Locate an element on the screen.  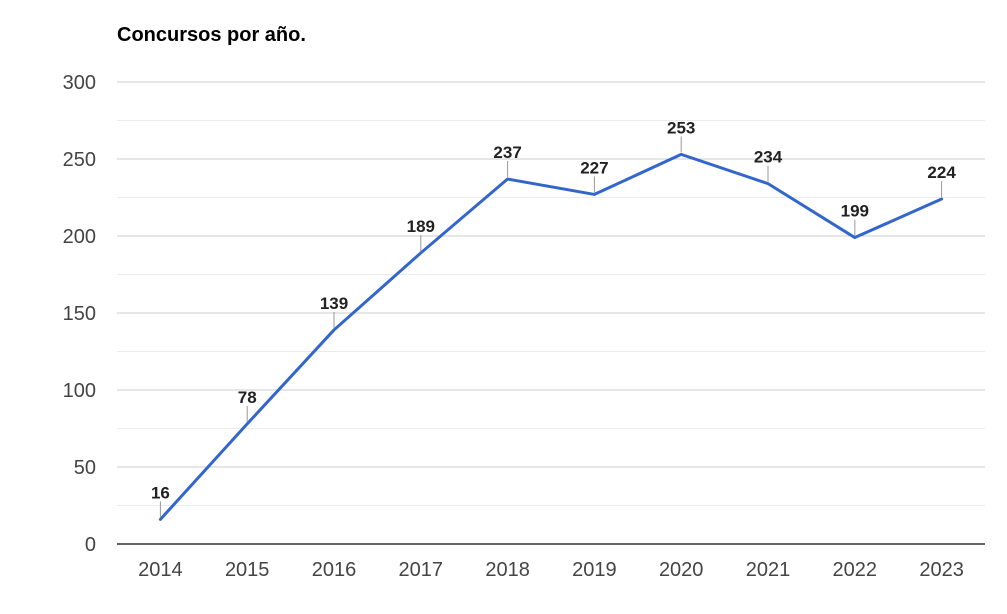
y-tick-label: 250 is located at coordinates (79, 160).